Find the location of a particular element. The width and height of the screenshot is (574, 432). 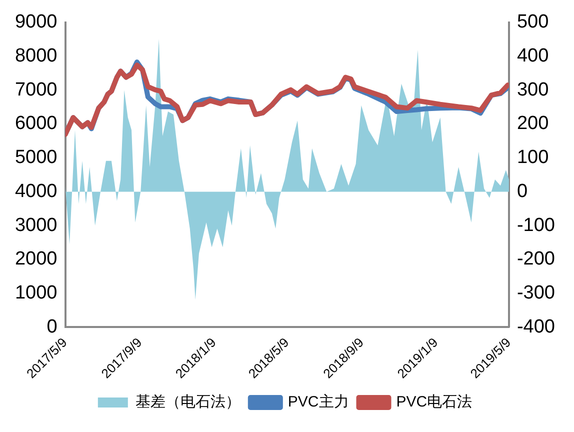

y-tick-label: 0 is located at coordinates (52, 327).